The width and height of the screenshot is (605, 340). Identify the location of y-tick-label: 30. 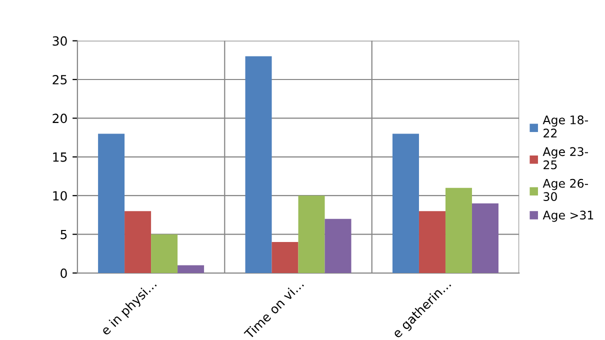
(59, 41).